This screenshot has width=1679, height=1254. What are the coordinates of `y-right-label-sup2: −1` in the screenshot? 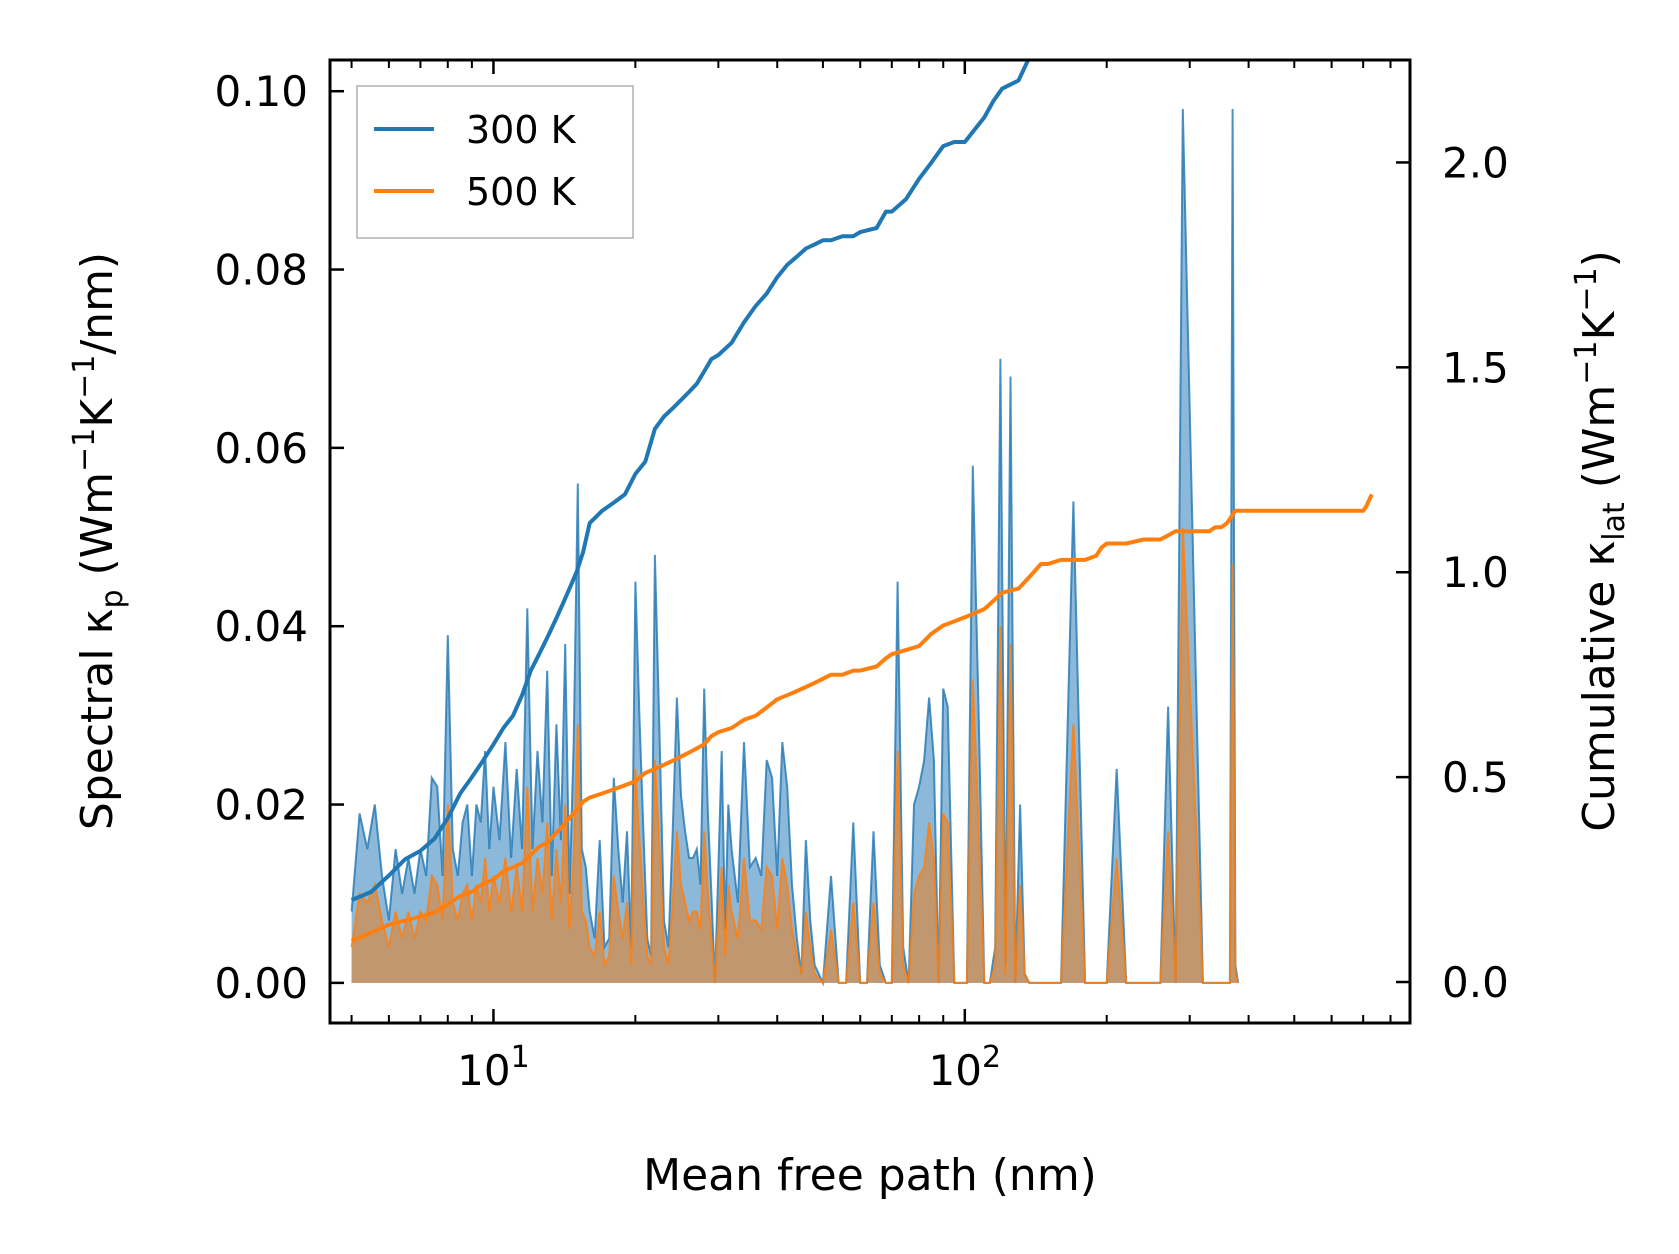 It's located at (1586, 289).